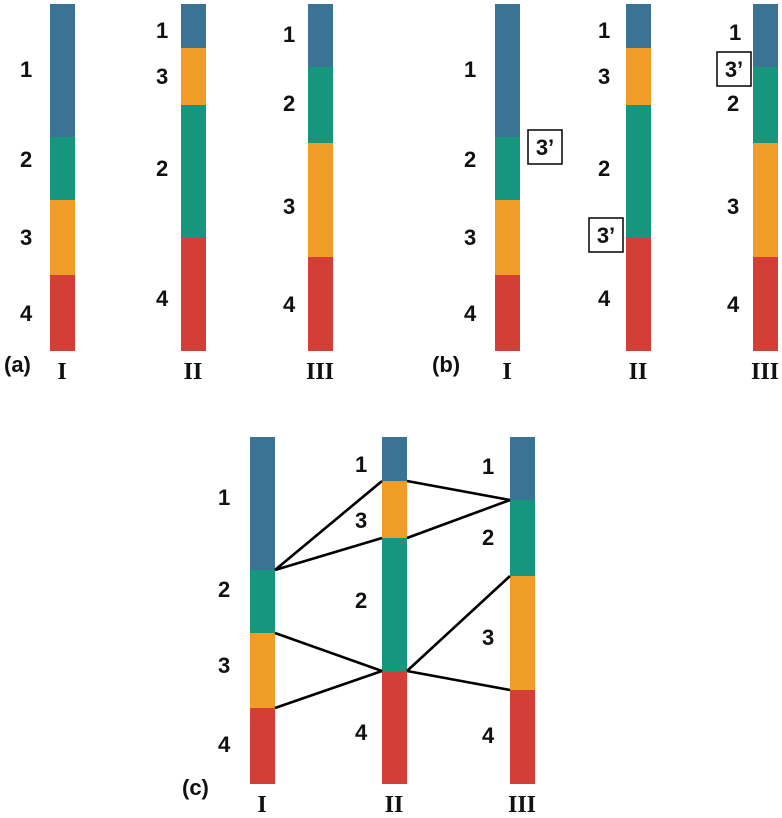 The image size is (782, 818). I want to click on panel-b-bar-III: 1 2 3 4 III 3’, so click(747, 194).